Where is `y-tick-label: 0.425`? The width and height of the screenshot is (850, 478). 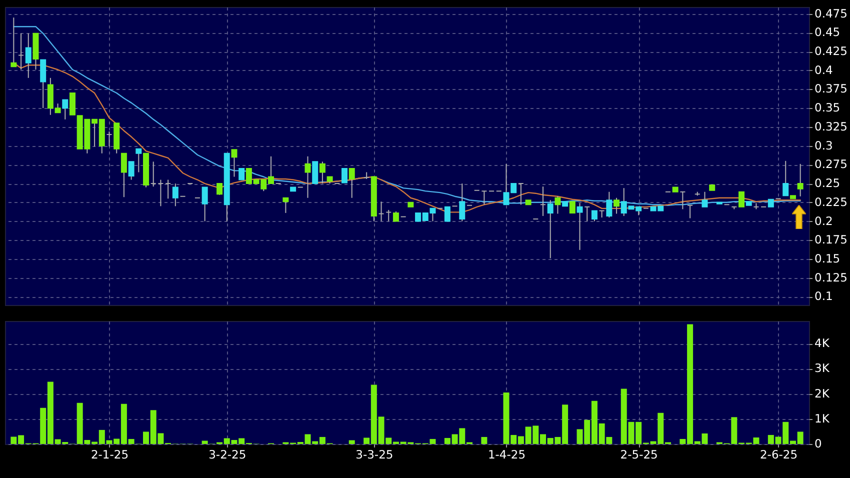
y-tick-label: 0.425 is located at coordinates (831, 51).